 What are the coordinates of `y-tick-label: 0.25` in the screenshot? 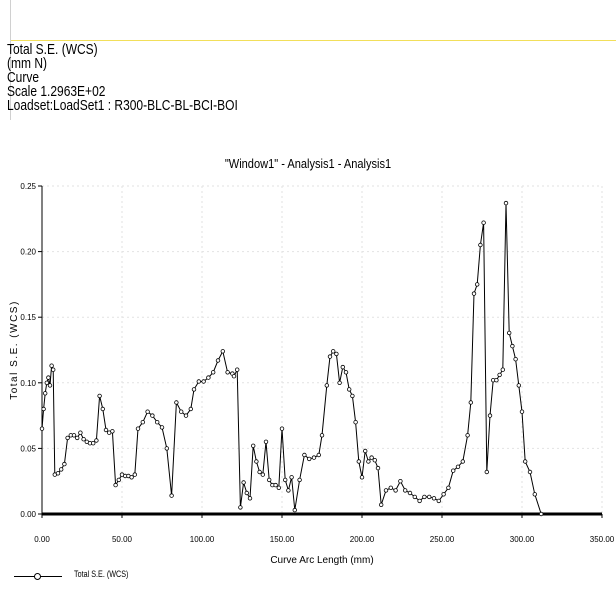 It's located at (28, 186).